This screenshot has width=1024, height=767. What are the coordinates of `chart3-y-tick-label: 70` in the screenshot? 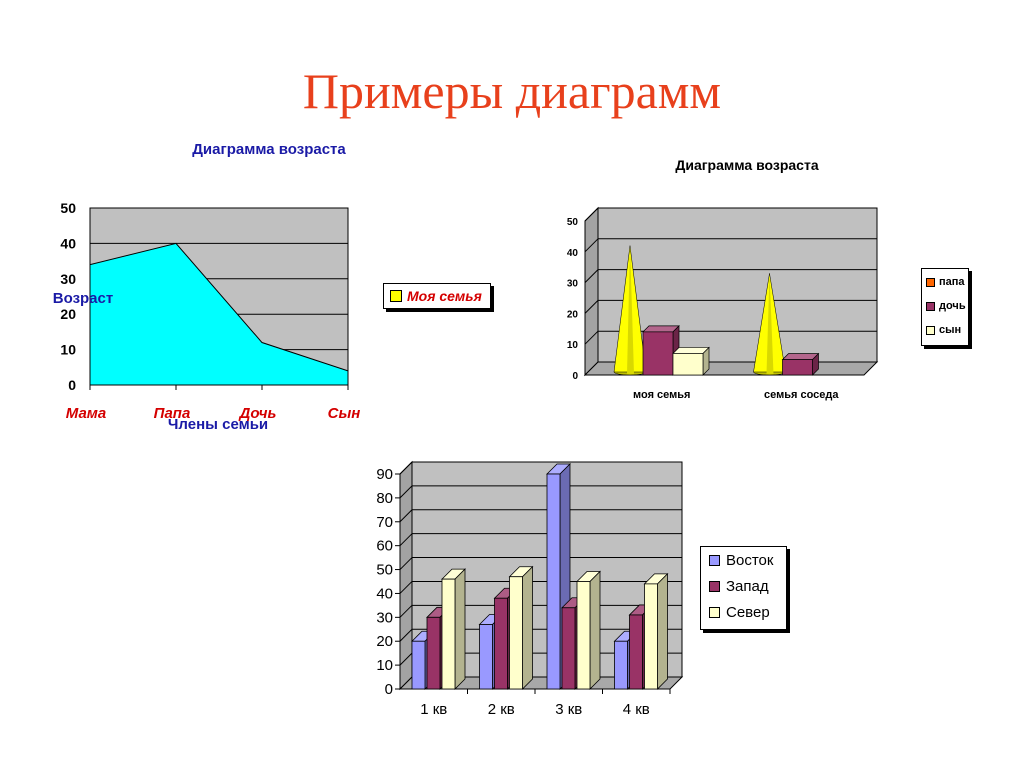 It's located at (384, 522).